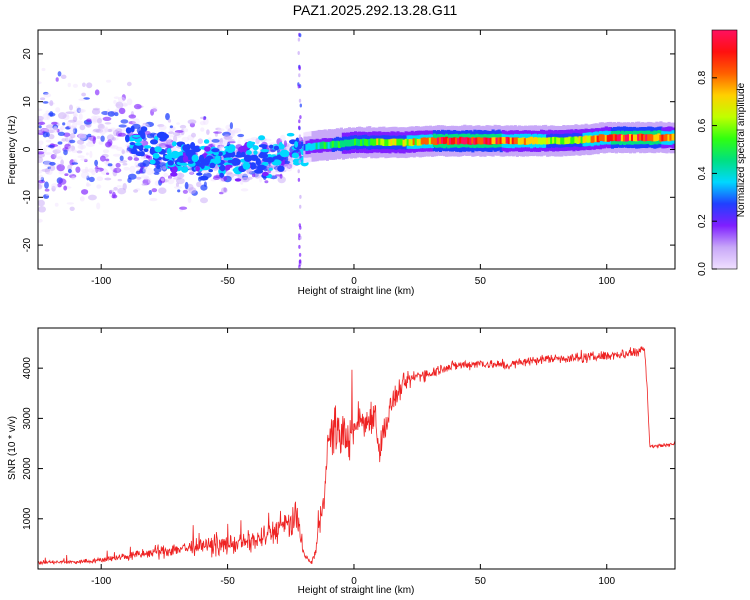 The height and width of the screenshot is (600, 750). I want to click on y-tick-label: 2000, so click(27, 468).